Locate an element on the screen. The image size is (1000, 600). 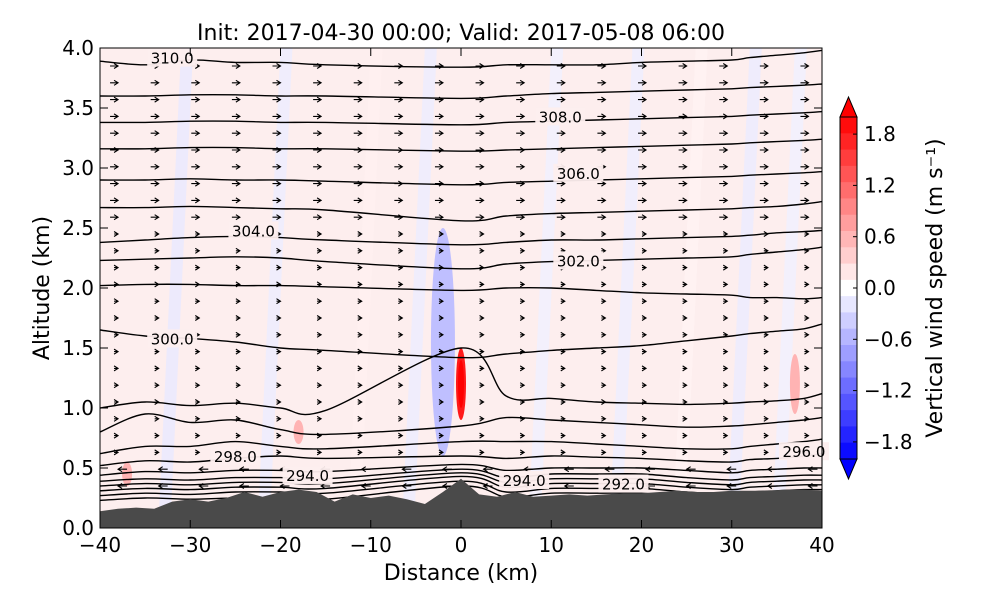
contour-label: 310.0 is located at coordinates (172, 59).